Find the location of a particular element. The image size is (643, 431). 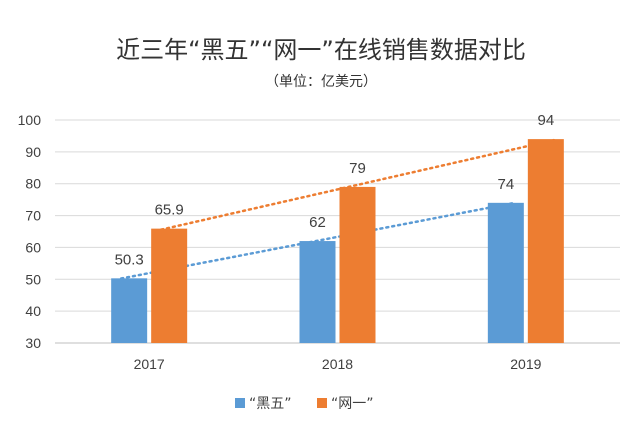

y-tick-label: 40 is located at coordinates (33, 311).